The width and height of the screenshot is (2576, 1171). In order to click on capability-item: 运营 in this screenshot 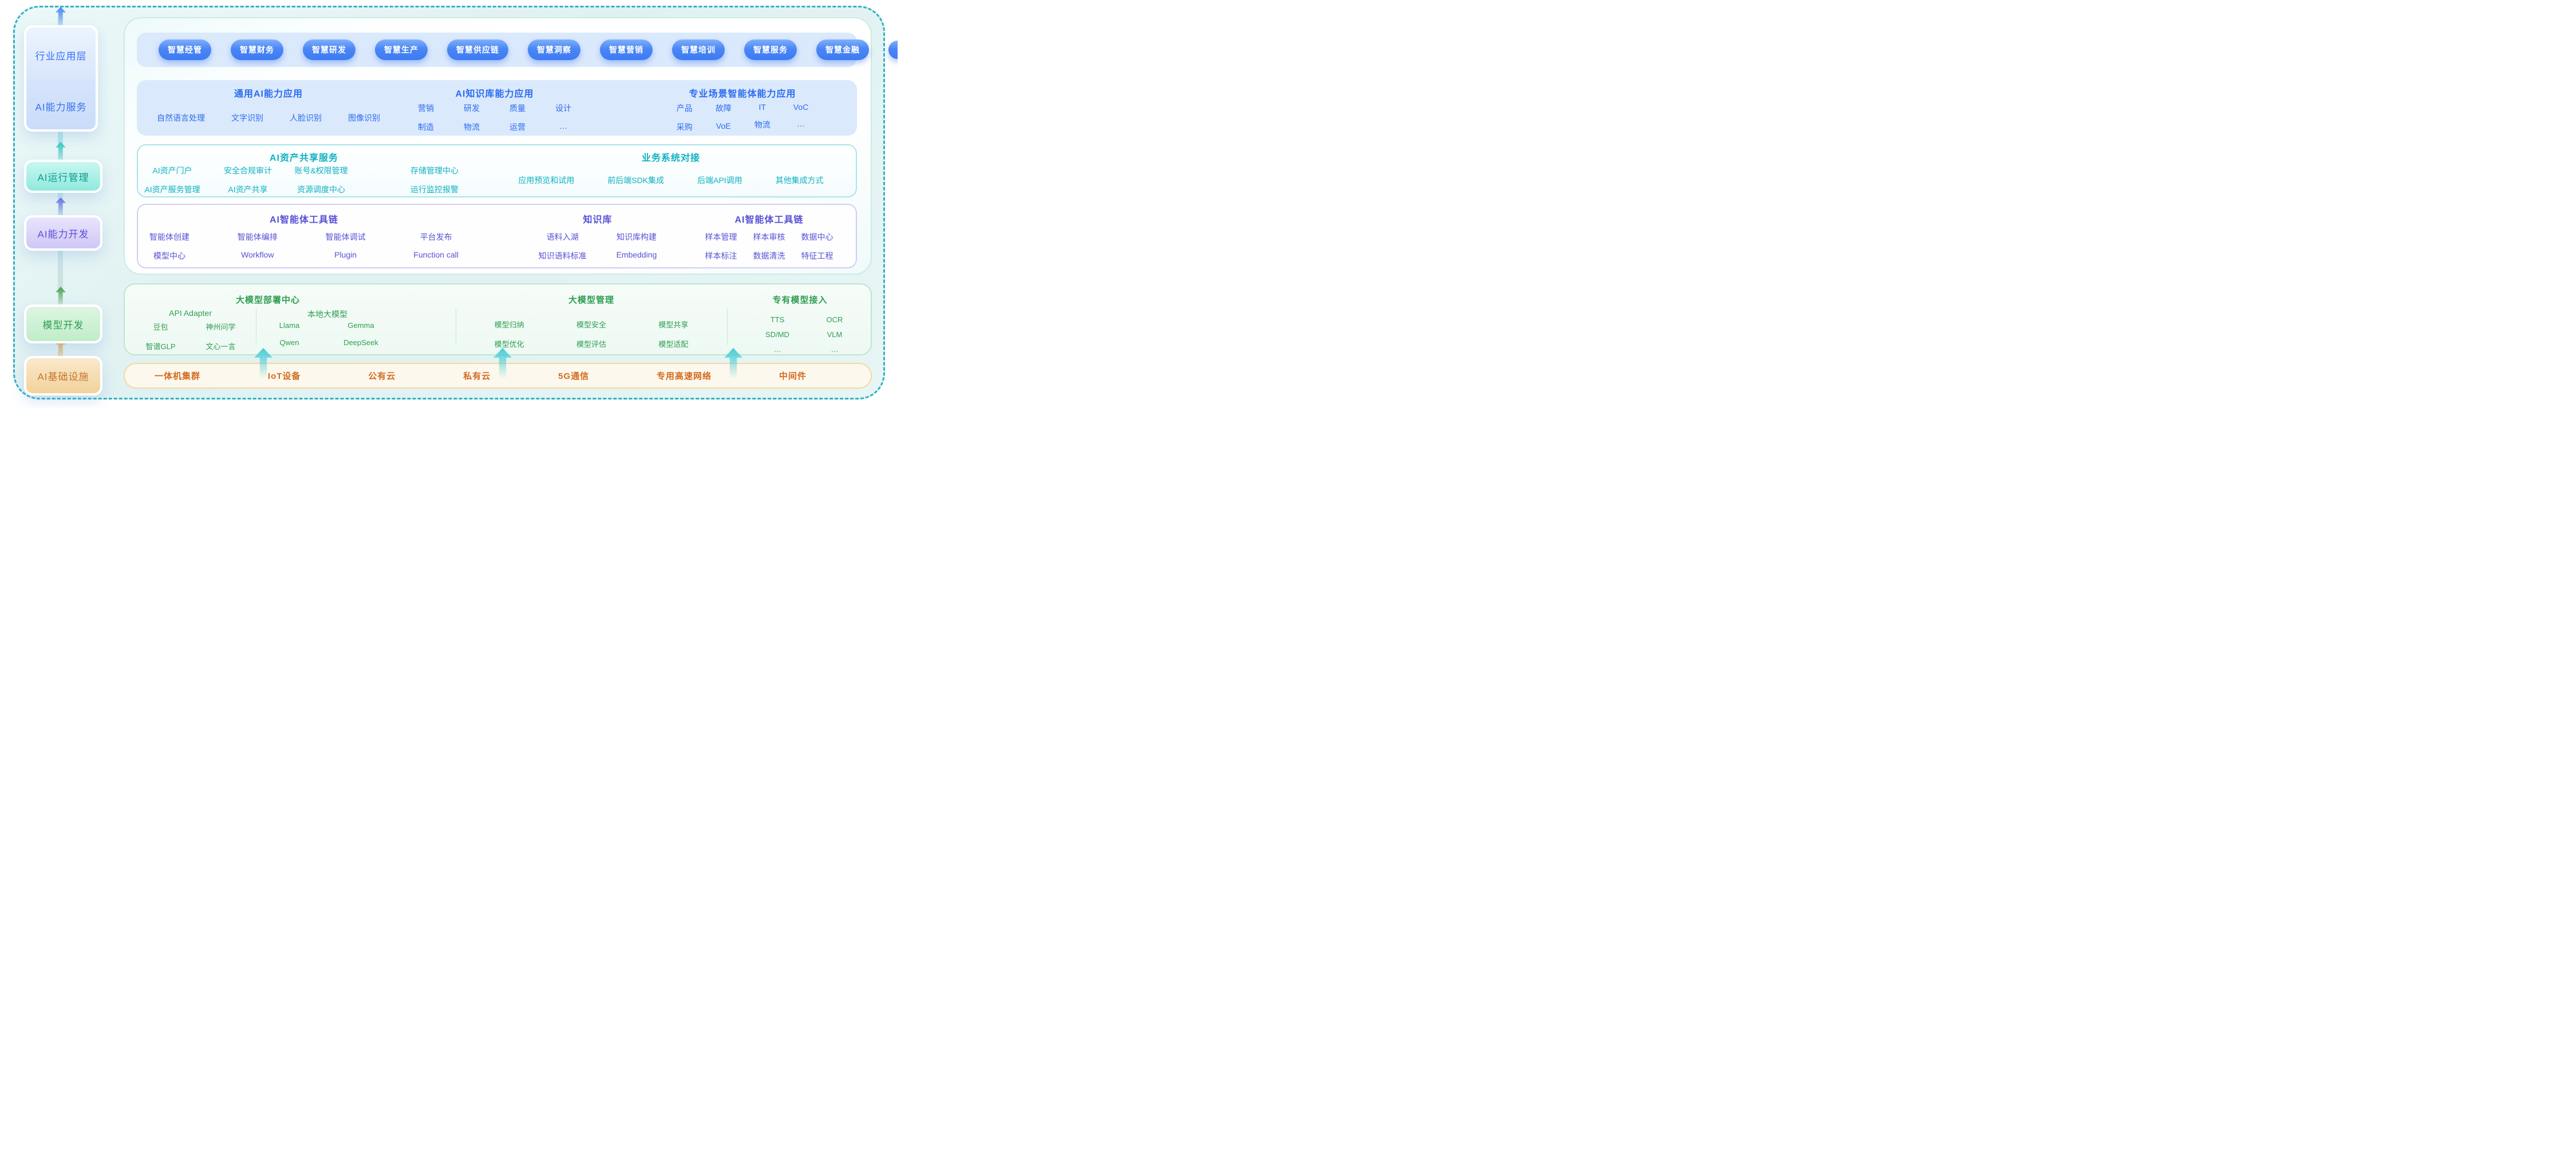, I will do `click(517, 127)`.